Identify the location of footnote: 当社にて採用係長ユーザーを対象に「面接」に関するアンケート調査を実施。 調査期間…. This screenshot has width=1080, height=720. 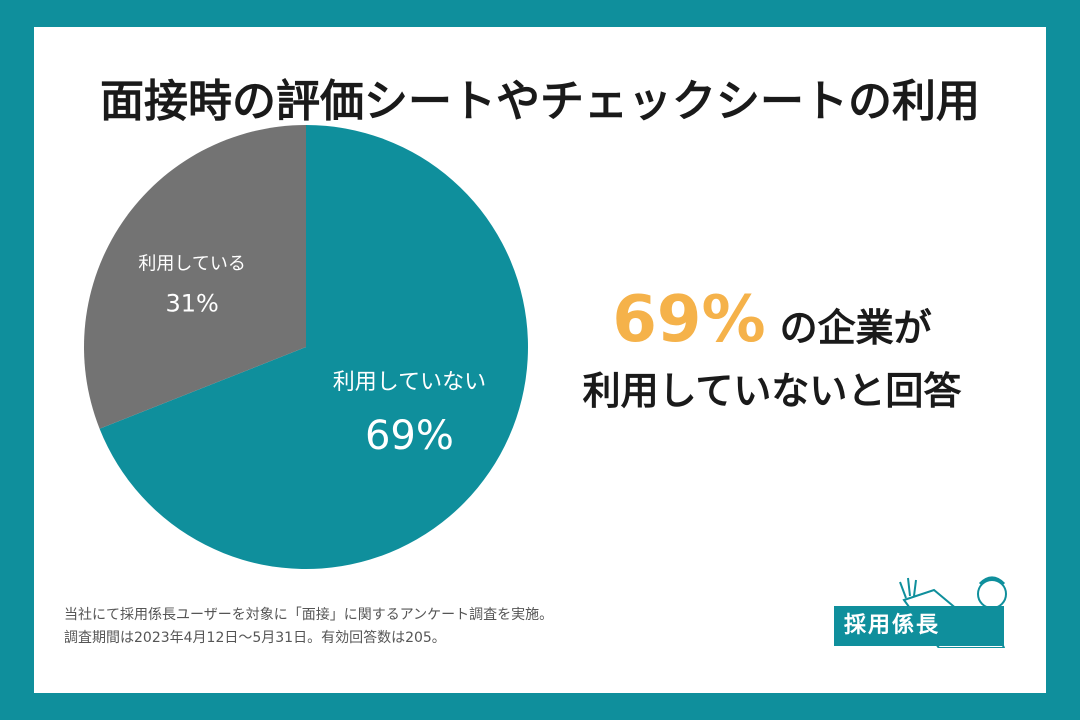
(414, 627).